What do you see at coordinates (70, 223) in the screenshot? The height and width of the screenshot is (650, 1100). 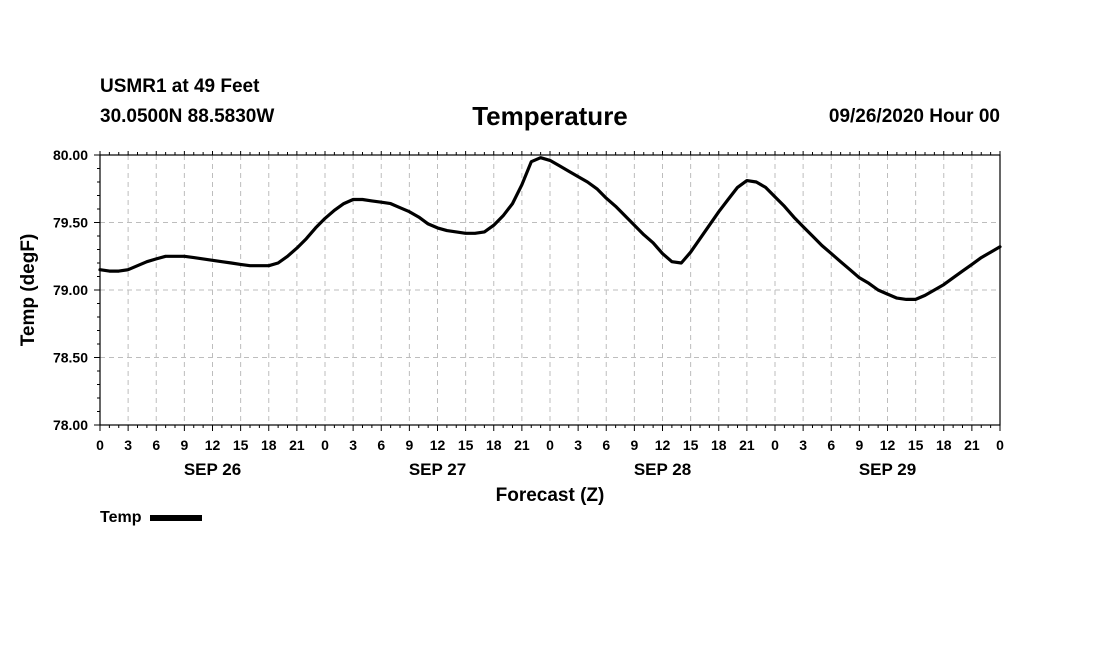 I see `y-tick-label: 79.50` at bounding box center [70, 223].